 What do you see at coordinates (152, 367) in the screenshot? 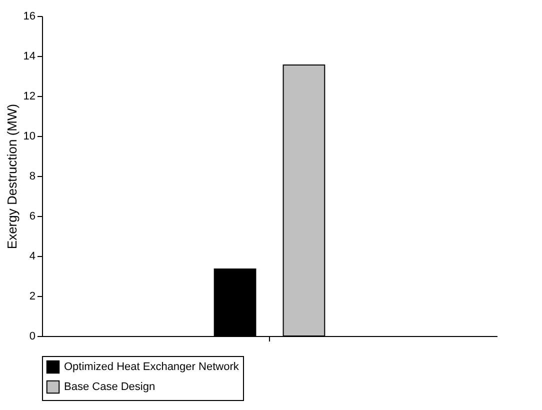
I see `legend-label: Optimized Heat Exchanger Network` at bounding box center [152, 367].